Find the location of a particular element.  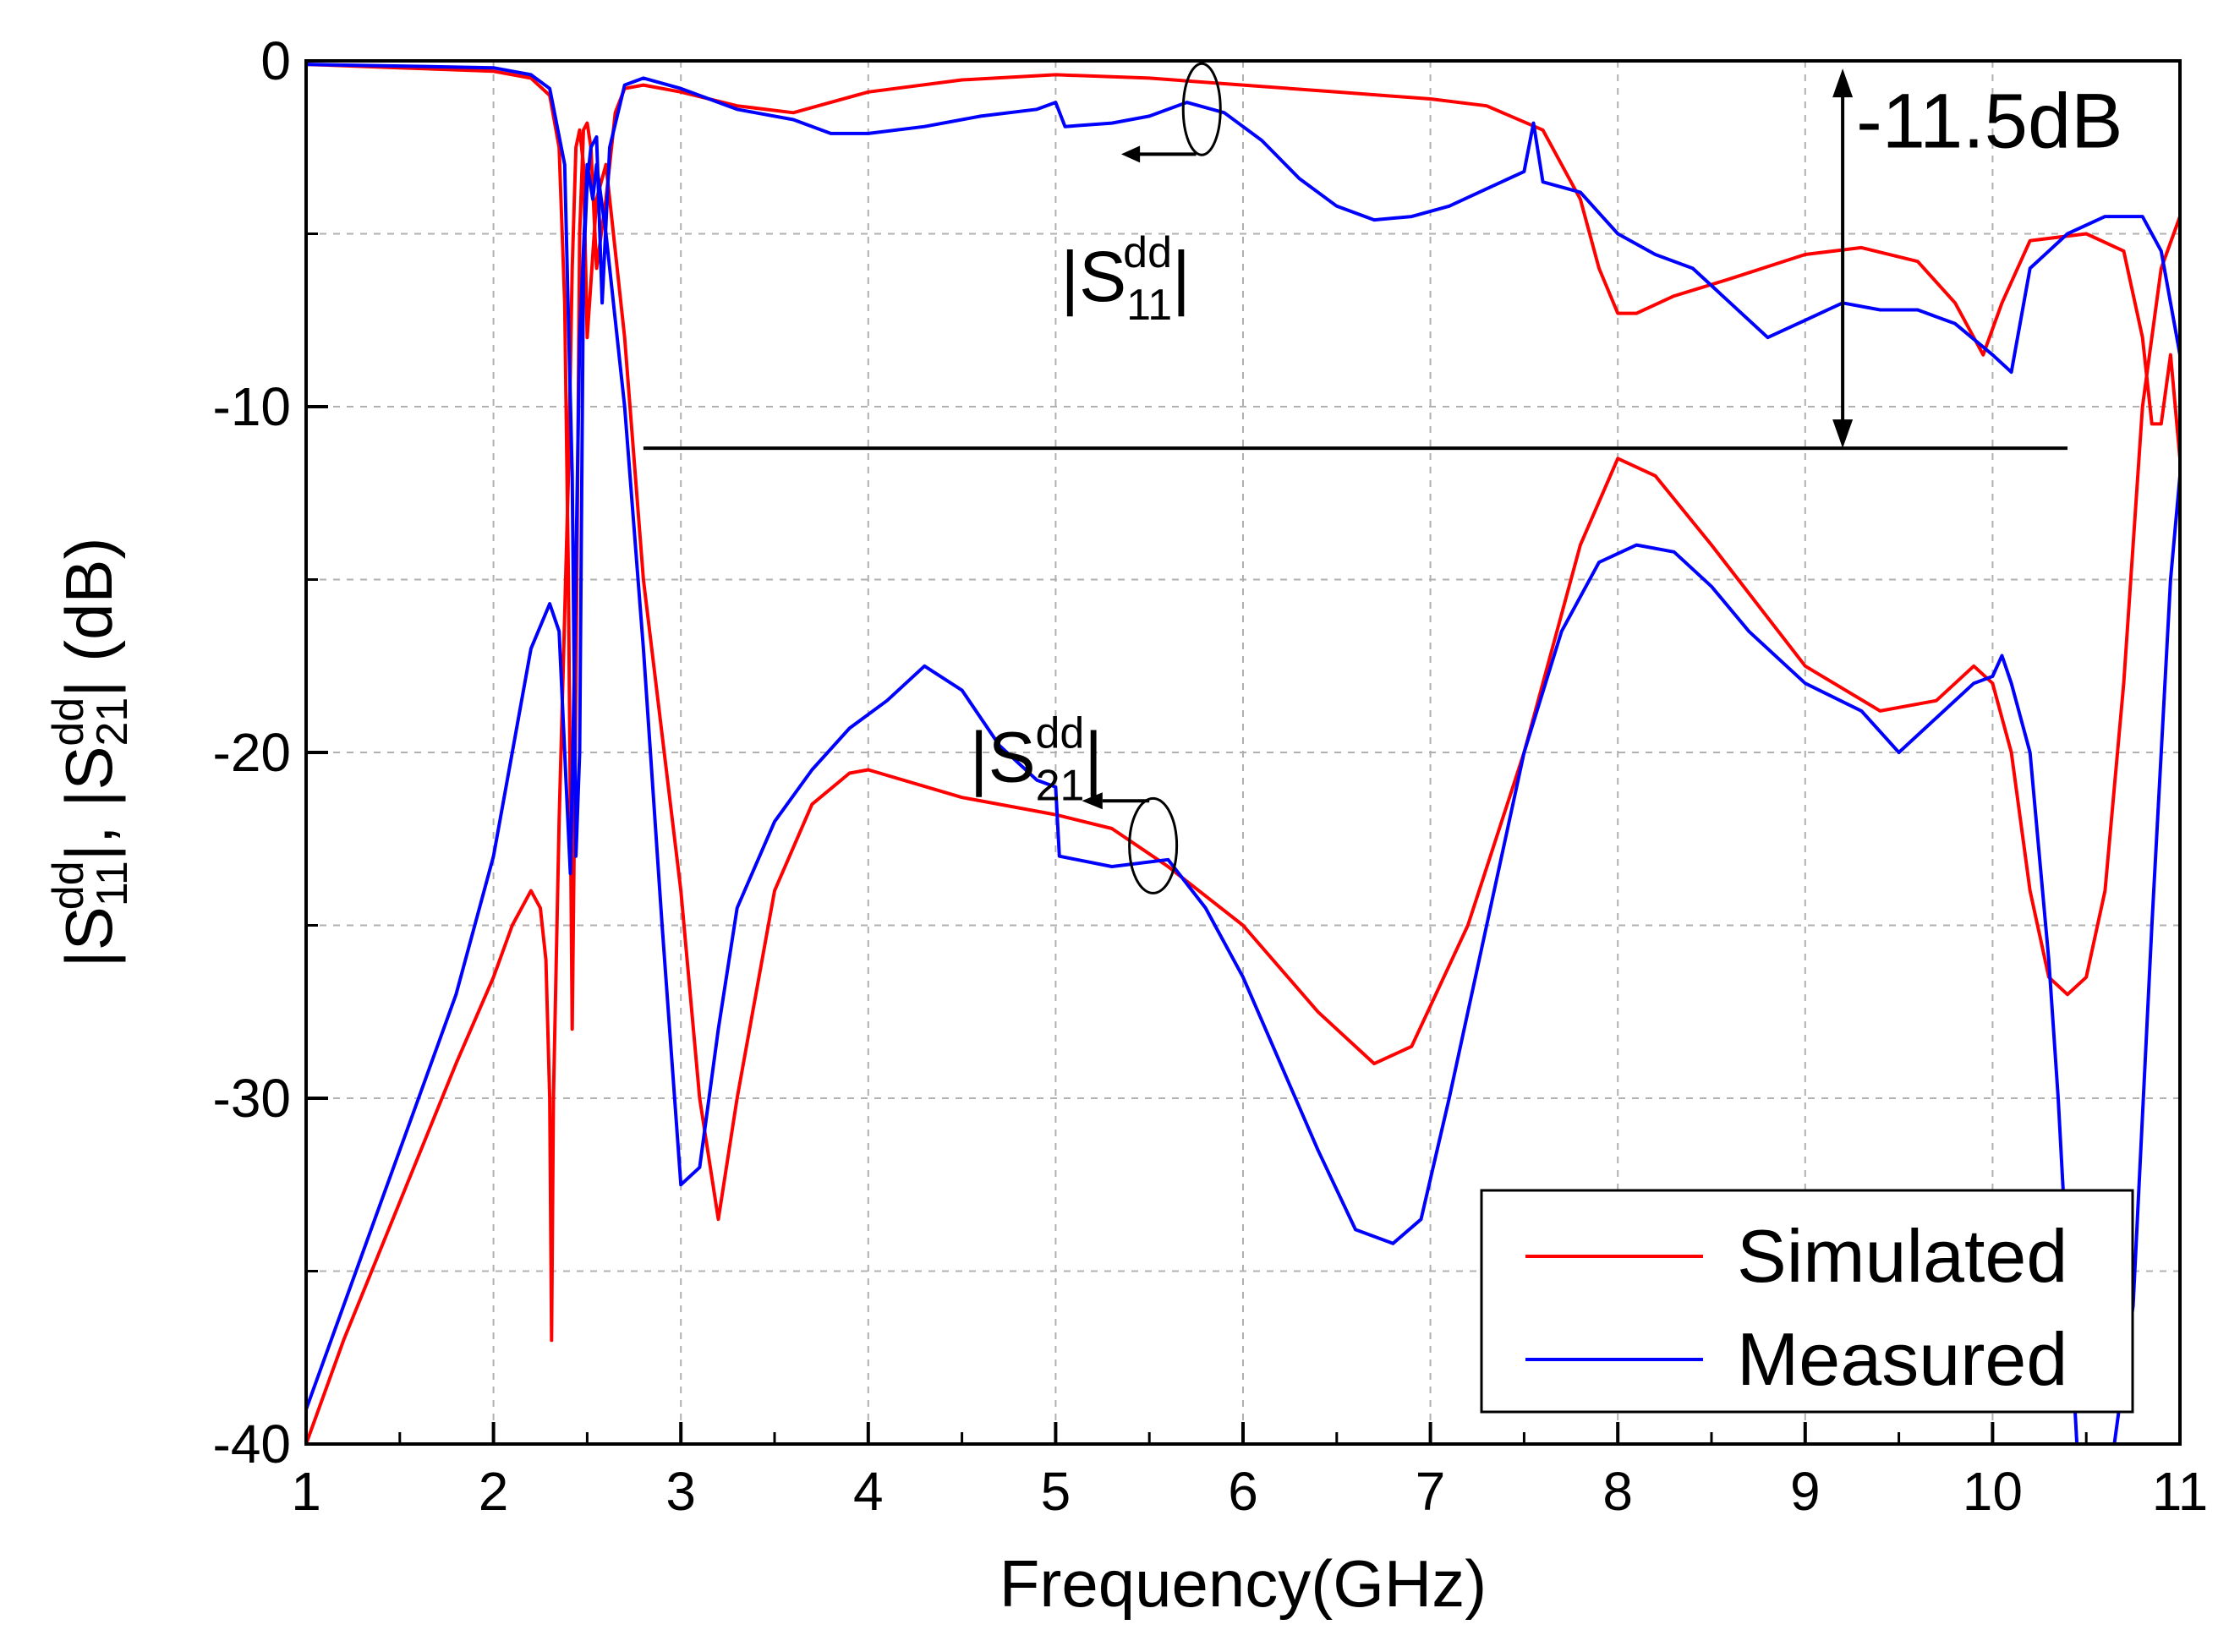

legend: Simulated Measured is located at coordinates (1807, 1301).